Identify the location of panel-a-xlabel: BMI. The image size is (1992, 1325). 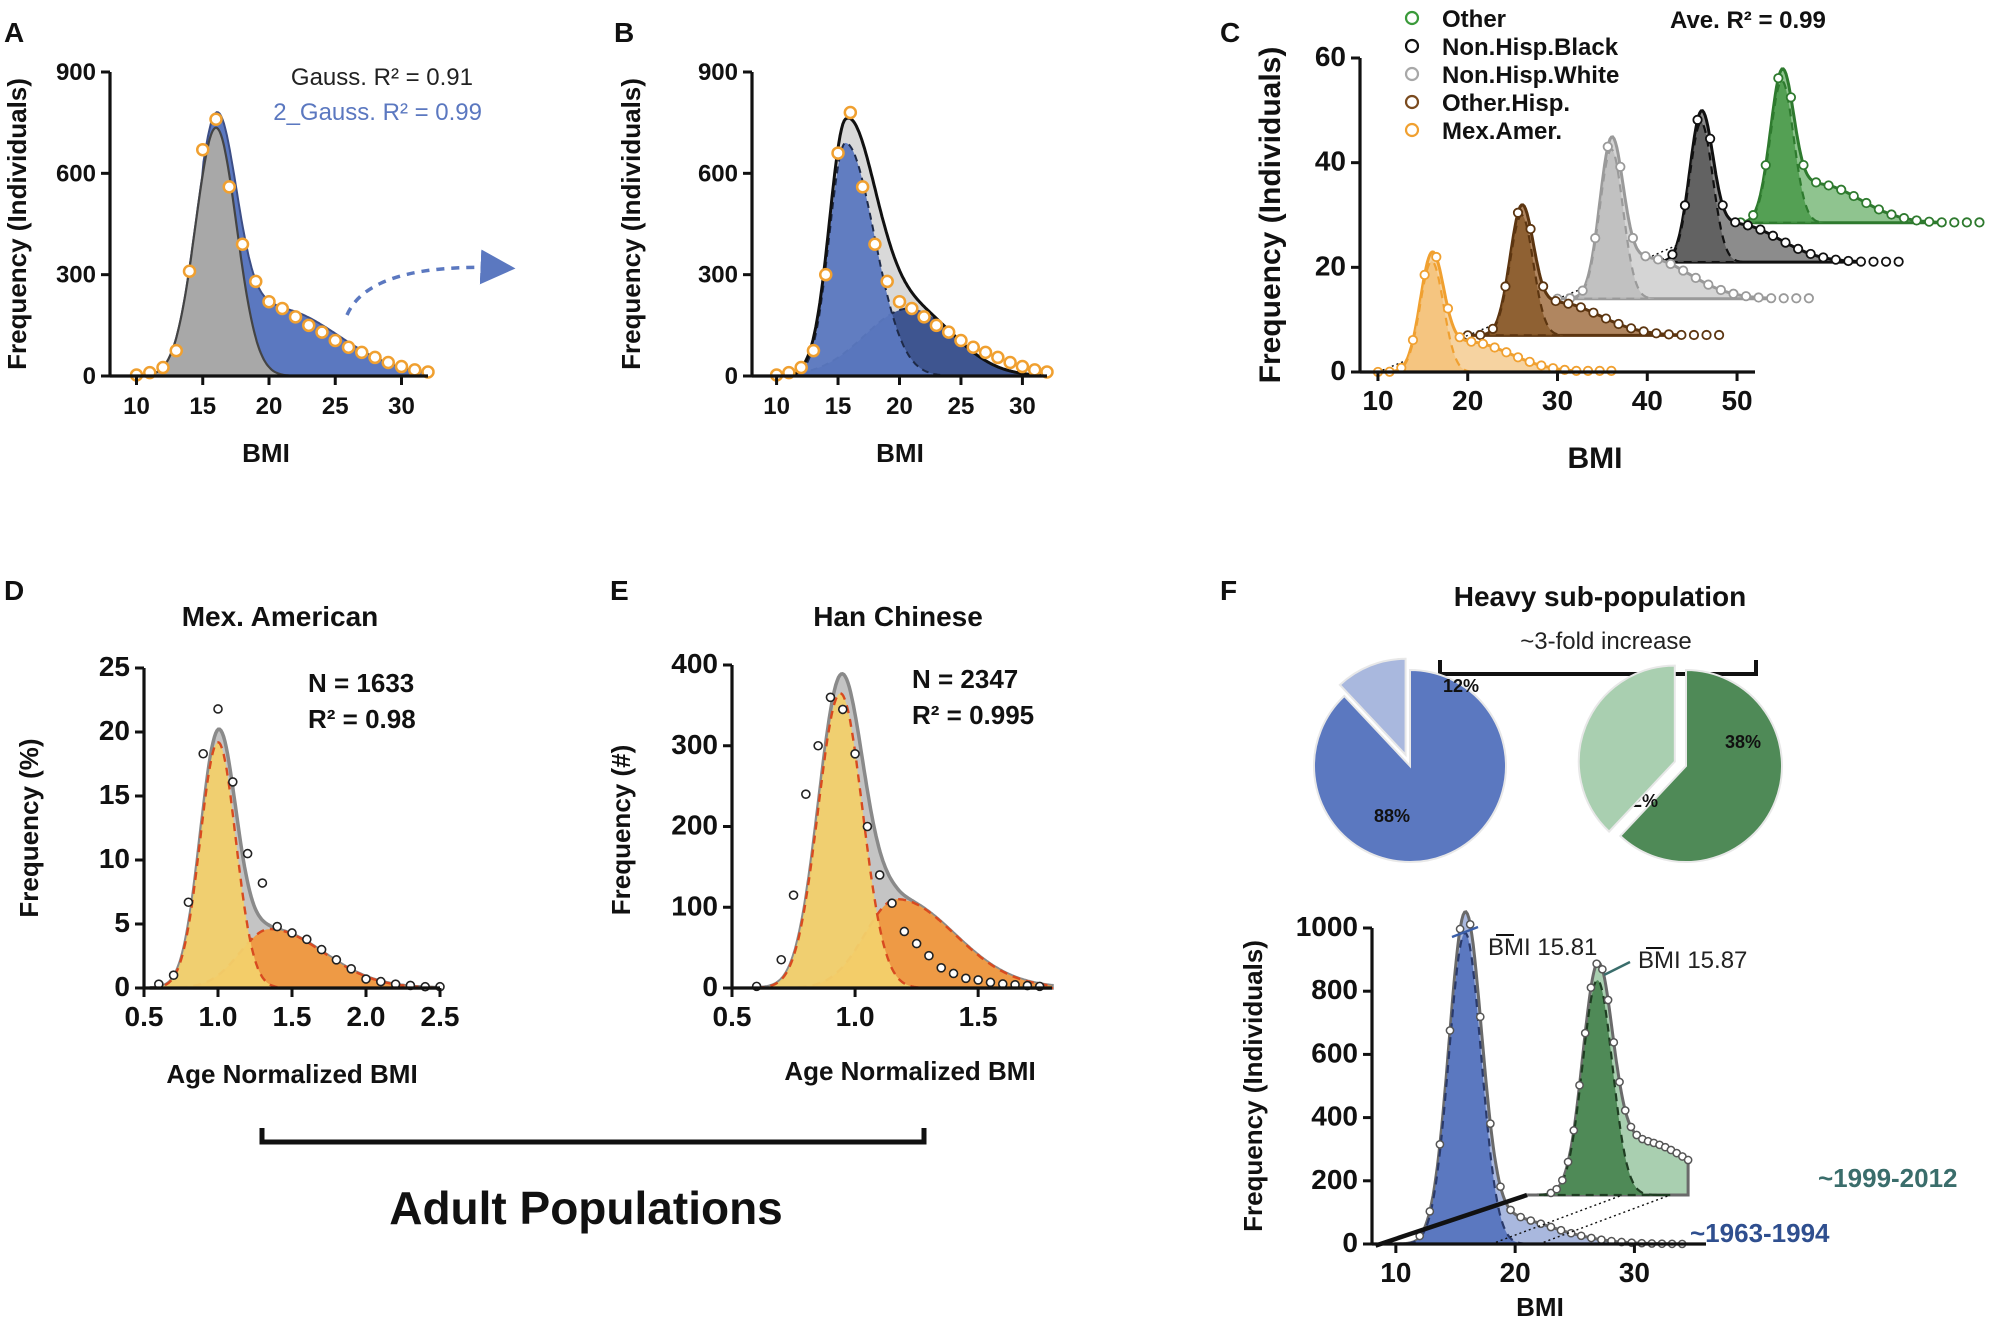
(266, 453).